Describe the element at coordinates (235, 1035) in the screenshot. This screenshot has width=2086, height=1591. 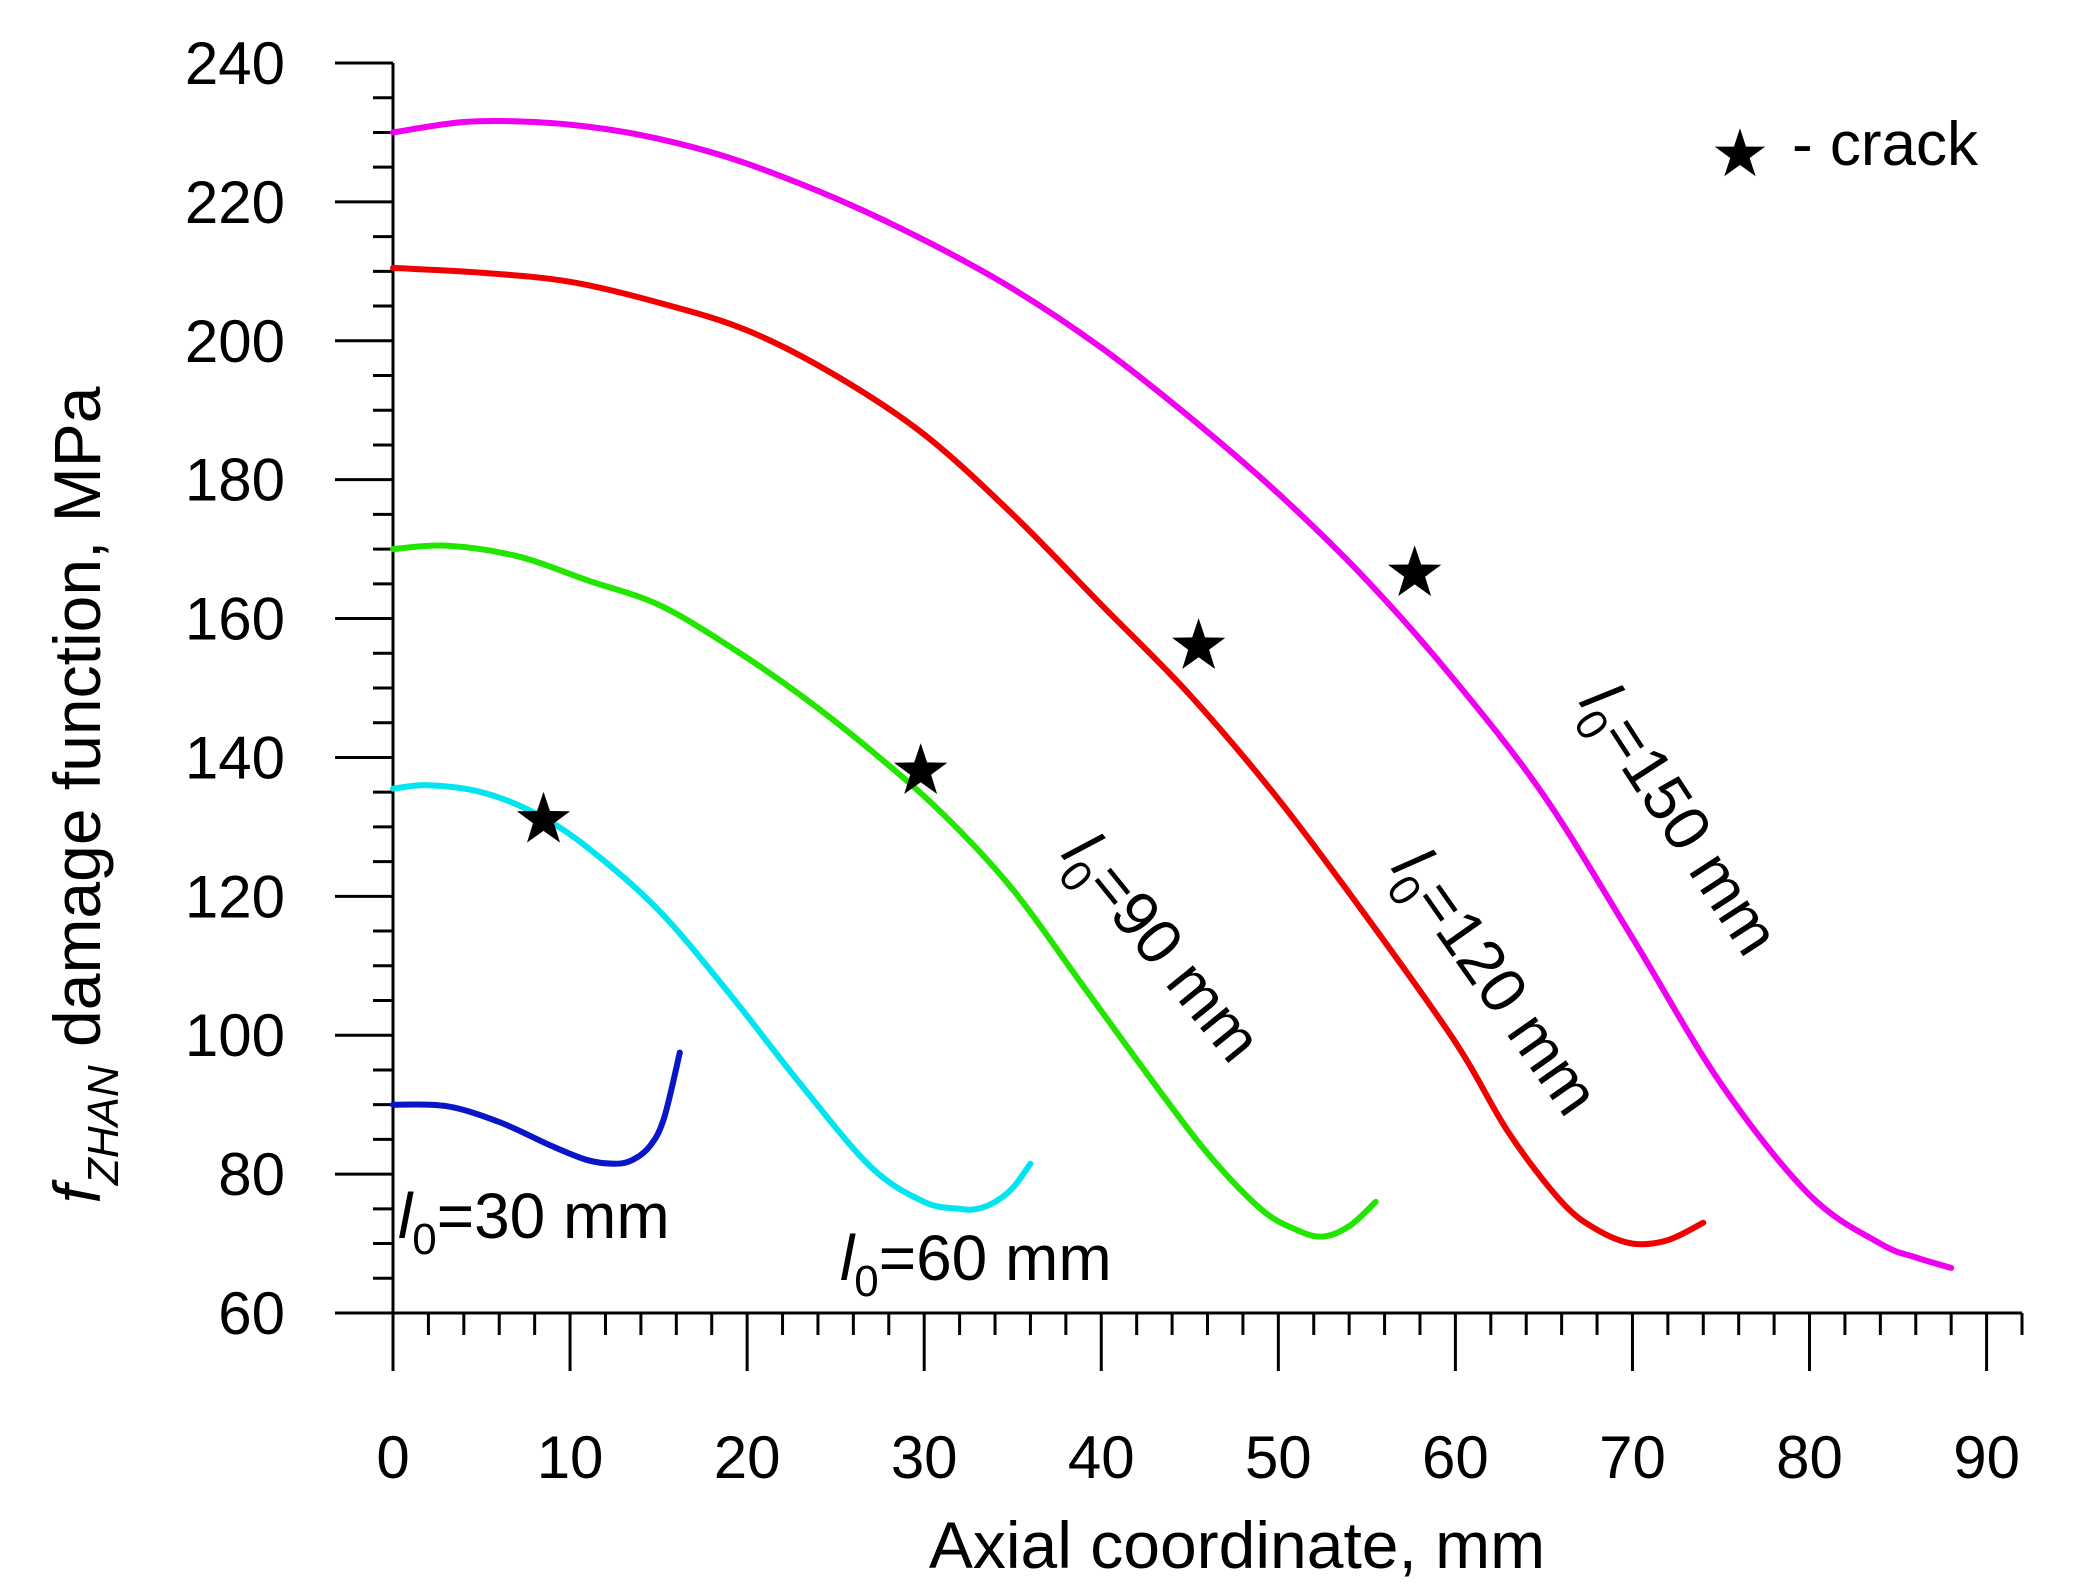
I see `y-tick-label: 100` at that location.